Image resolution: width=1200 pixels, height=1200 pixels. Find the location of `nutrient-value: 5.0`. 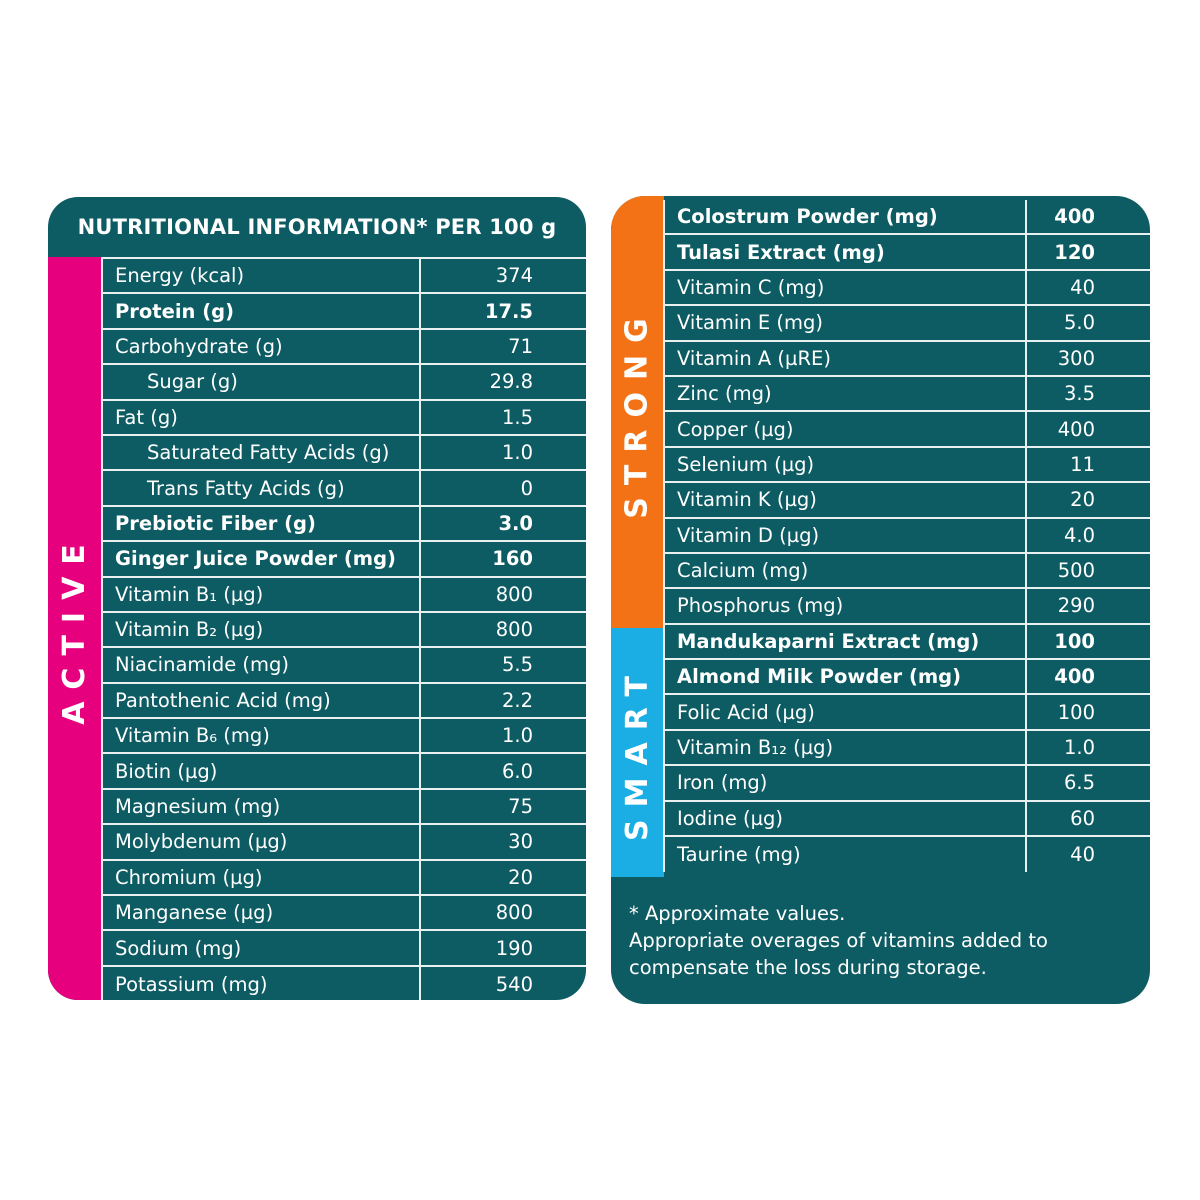

nutrient-value: 5.0 is located at coordinates (1087, 323).